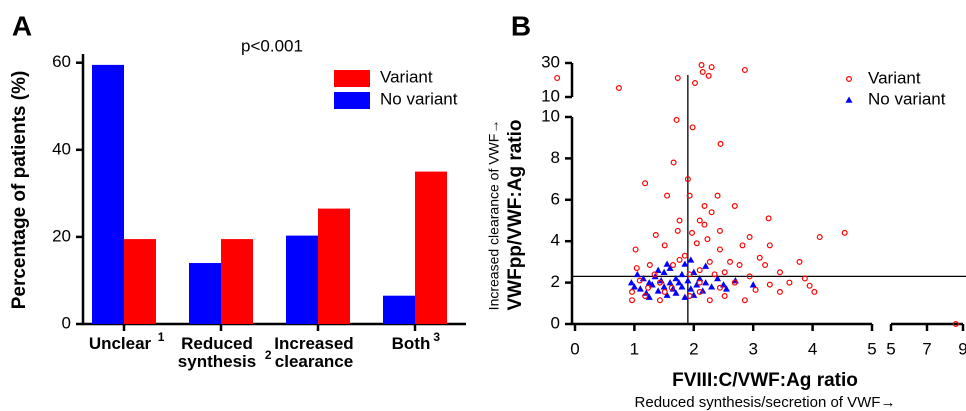  I want to click on x-tick-label: 4, so click(812, 348).